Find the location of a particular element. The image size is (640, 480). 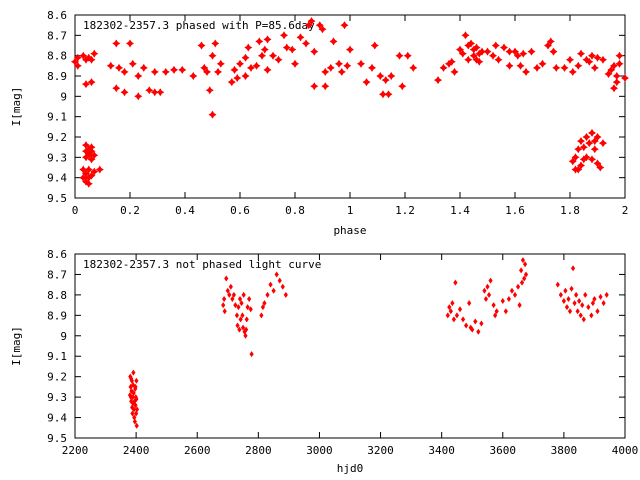

x-tick-label: 1.2 is located at coordinates (405, 210).